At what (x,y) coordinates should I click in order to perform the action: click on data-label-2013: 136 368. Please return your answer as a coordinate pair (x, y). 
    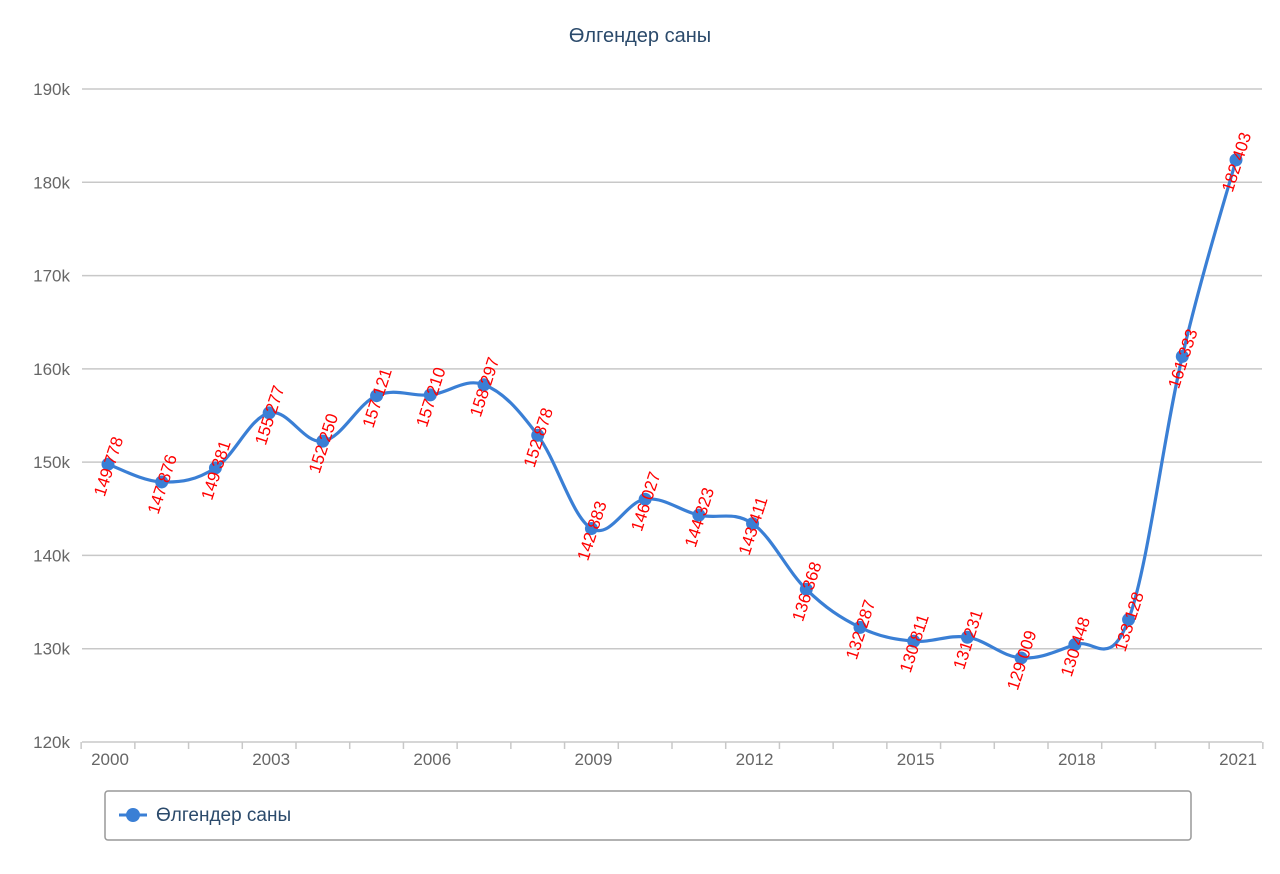
    Looking at the image, I should click on (807, 591).